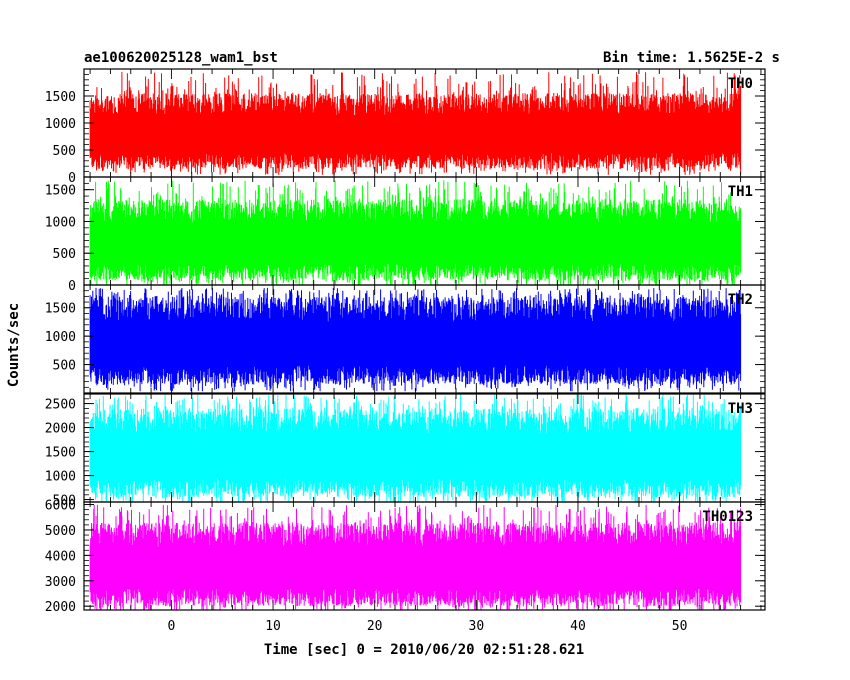  I want to click on panel-th0123: 2000 3000 4000 5000 6000 TH0123, so click(405, 557).